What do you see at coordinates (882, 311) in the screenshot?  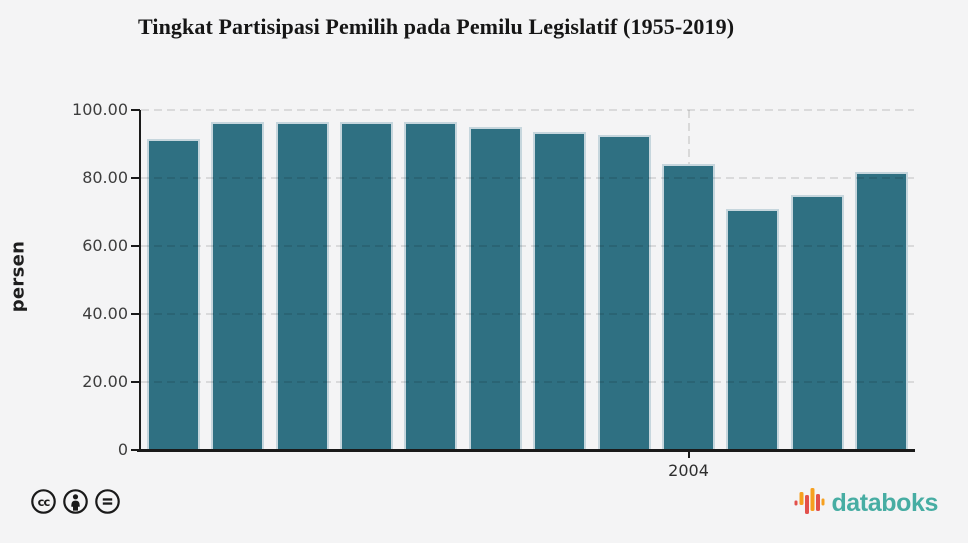 I see `bar-2019` at bounding box center [882, 311].